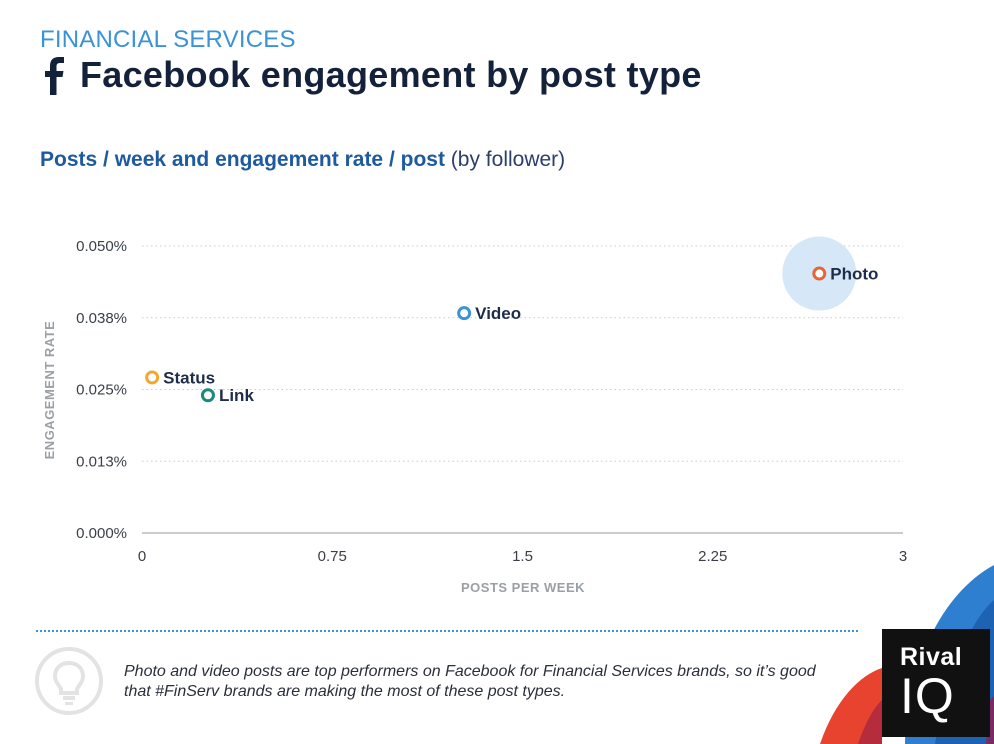 The height and width of the screenshot is (744, 994). I want to click on y-tick-label: 0.038%, so click(101, 318).